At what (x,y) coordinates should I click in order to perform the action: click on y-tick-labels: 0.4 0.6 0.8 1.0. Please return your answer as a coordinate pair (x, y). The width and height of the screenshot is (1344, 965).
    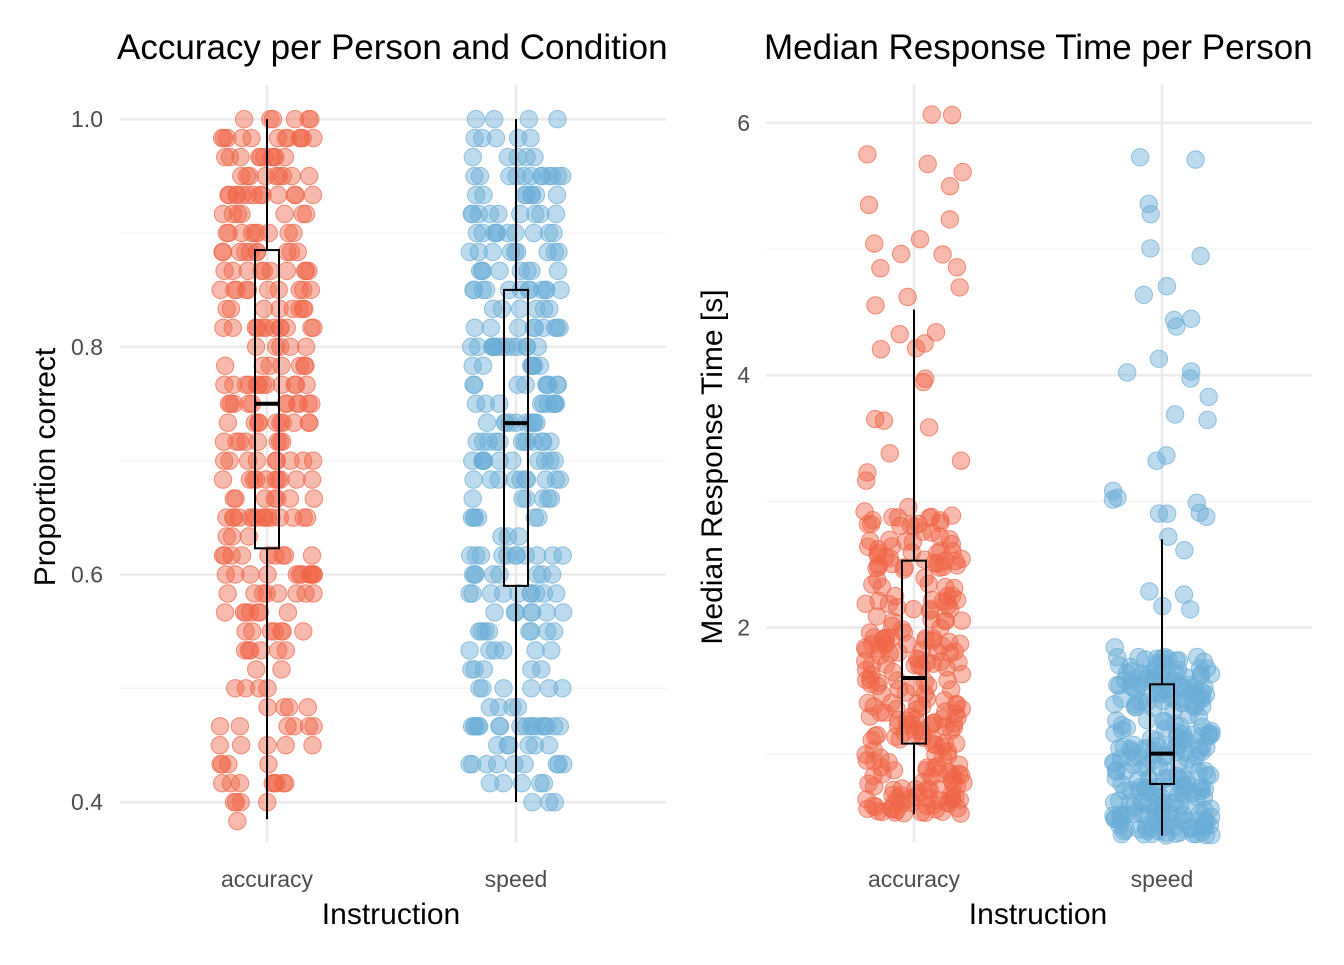
    Looking at the image, I should click on (87, 460).